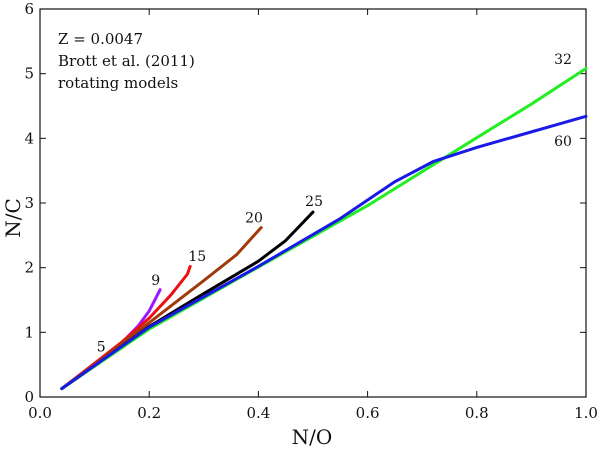 Image resolution: width=600 pixels, height=450 pixels. I want to click on x-tick-label: 0.2, so click(149, 413).